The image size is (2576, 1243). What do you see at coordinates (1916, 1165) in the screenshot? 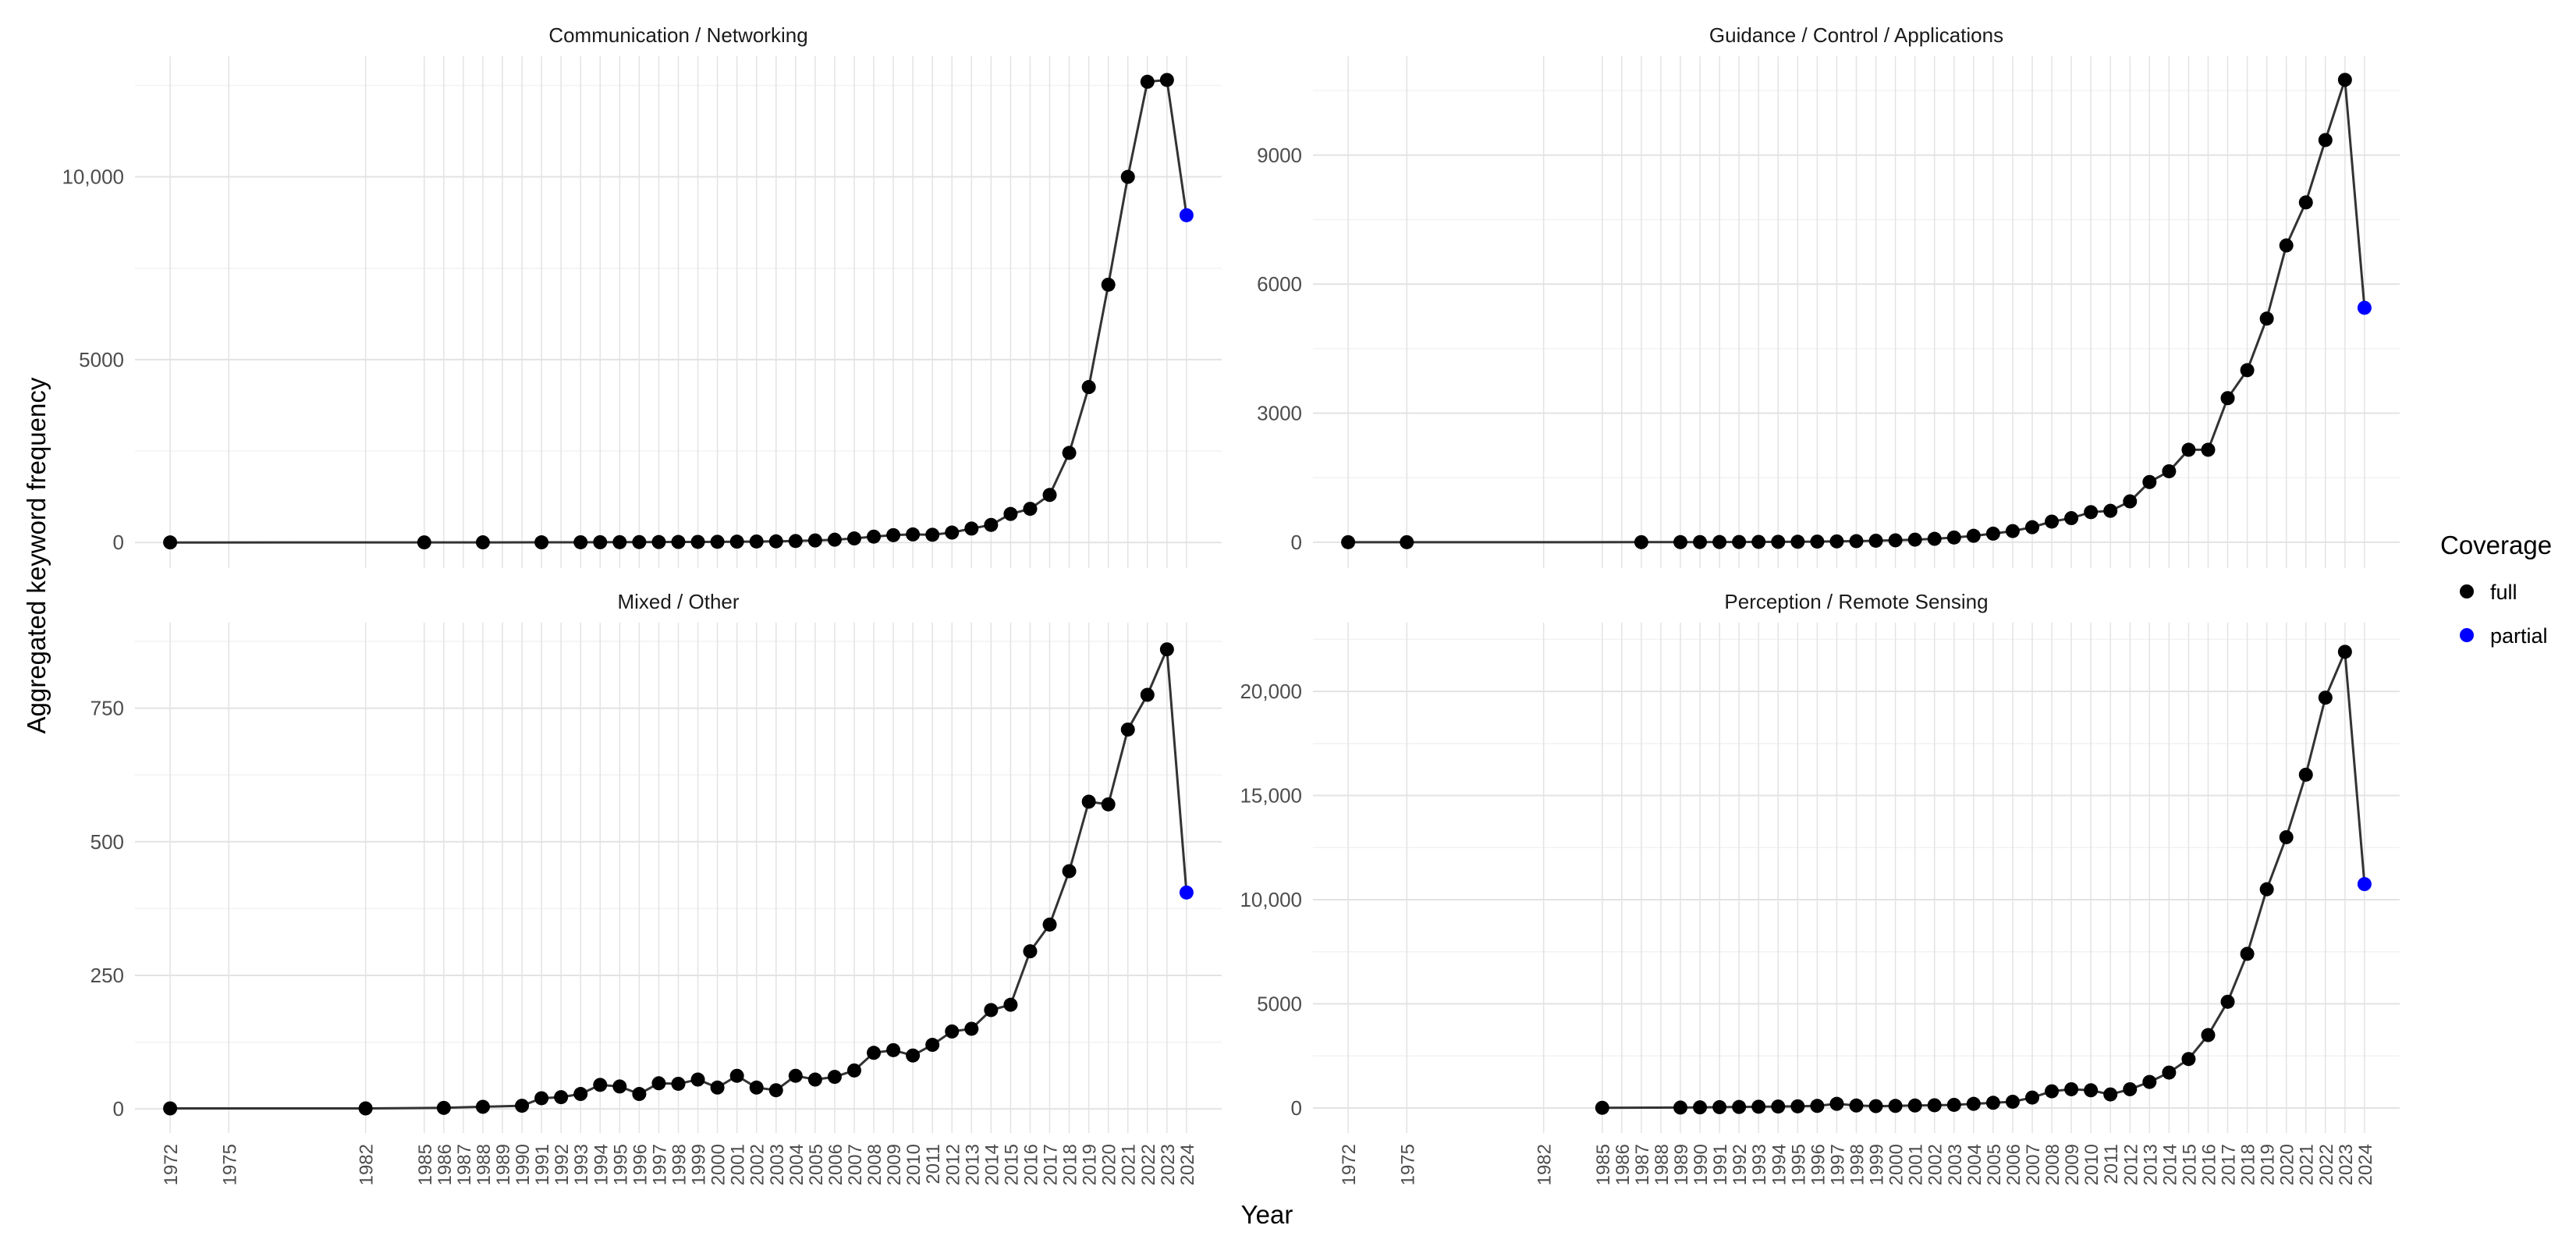
I see `x-tick-label: 2001` at bounding box center [1916, 1165].